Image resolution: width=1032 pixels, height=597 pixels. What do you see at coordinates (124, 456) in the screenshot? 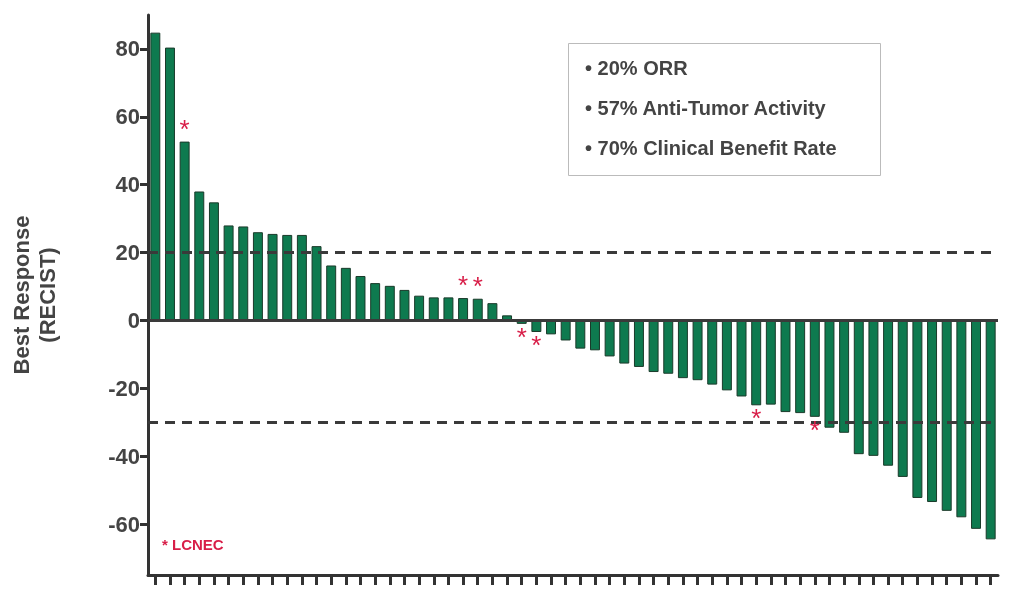
I see `y-tick-label: -40` at bounding box center [124, 456].